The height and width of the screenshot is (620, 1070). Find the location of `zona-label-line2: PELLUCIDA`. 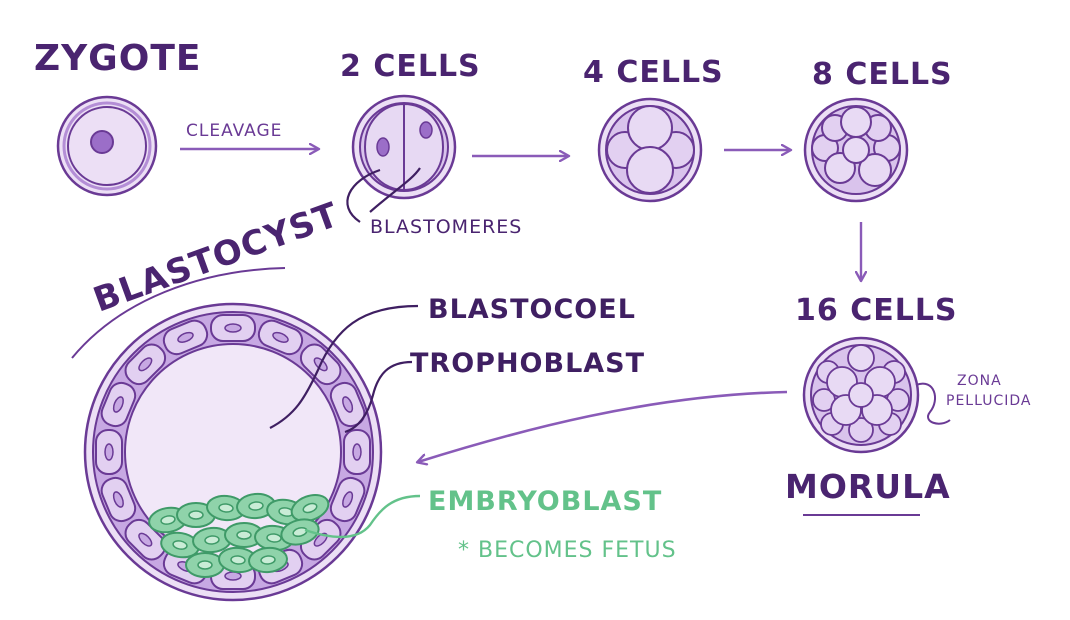

zona-label-line2: PELLUCIDA is located at coordinates (988, 401).